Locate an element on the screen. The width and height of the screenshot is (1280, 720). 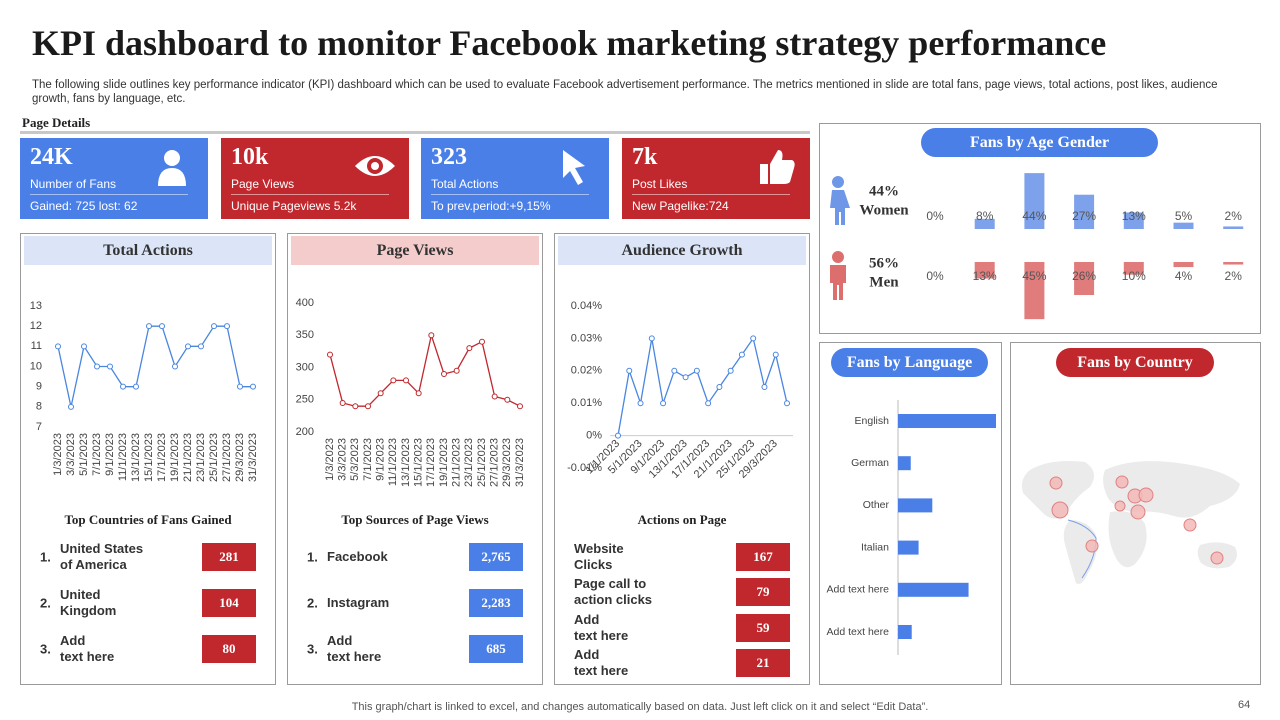
table-value: 80 is located at coordinates (229, 649).